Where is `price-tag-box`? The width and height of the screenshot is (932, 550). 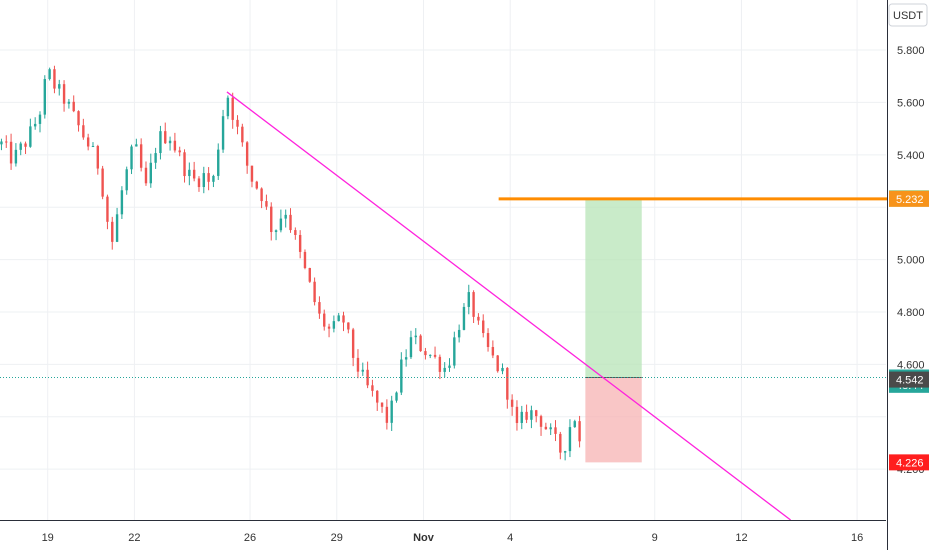
price-tag-box is located at coordinates (909, 462).